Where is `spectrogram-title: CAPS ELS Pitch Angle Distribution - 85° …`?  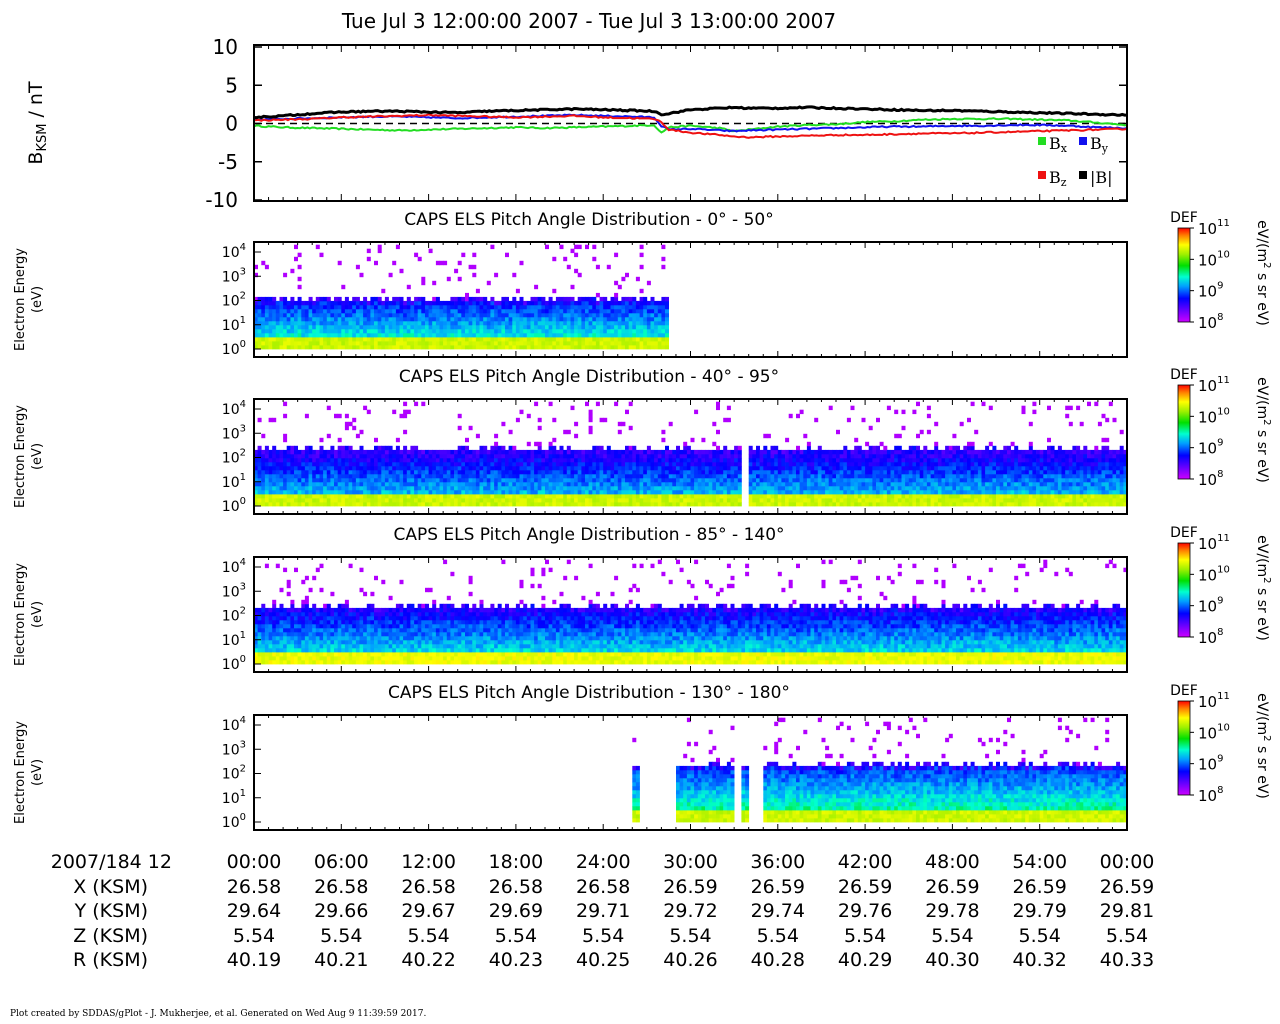 spectrogram-title: CAPS ELS Pitch Angle Distribution - 85° … is located at coordinates (588, 535).